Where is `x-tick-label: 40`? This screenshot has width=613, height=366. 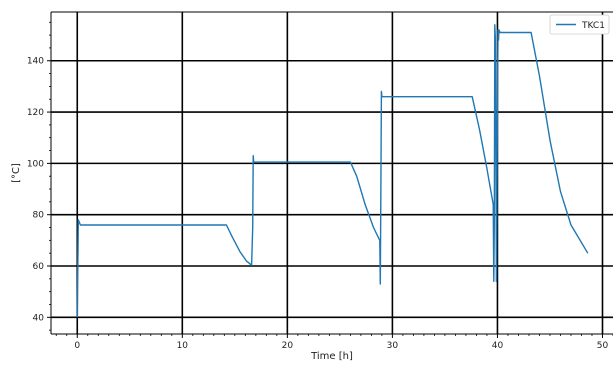
x-tick-label: 40 is located at coordinates (498, 346).